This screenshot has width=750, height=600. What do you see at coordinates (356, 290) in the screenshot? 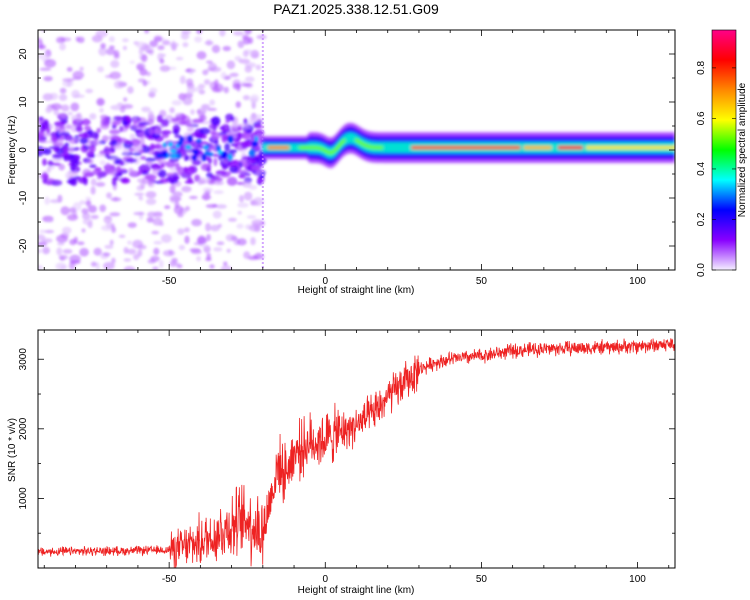
I see `heatmap-x-axis-label: Height of straight line (km)` at bounding box center [356, 290].